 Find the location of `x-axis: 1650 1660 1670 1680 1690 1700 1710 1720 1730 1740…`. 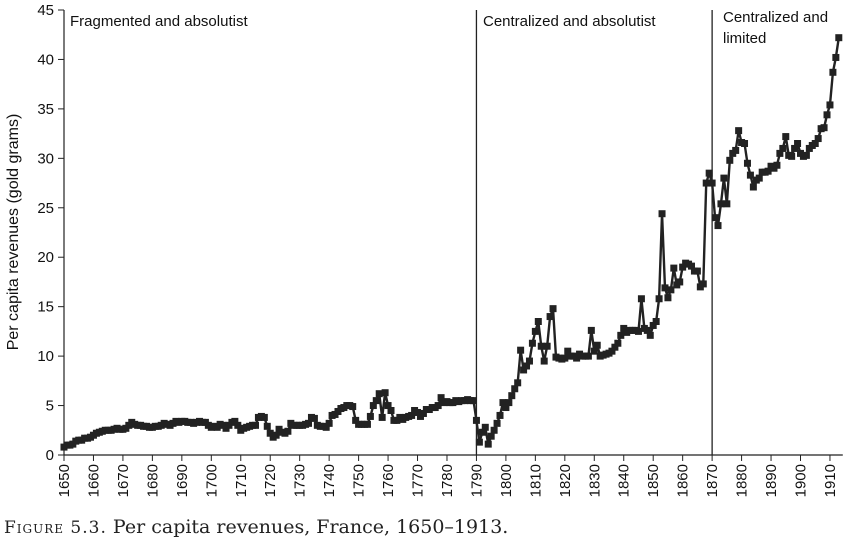

x-axis: 1650 1660 1670 1680 1690 1700 1710 1720 1730 1740… is located at coordinates (449, 475).